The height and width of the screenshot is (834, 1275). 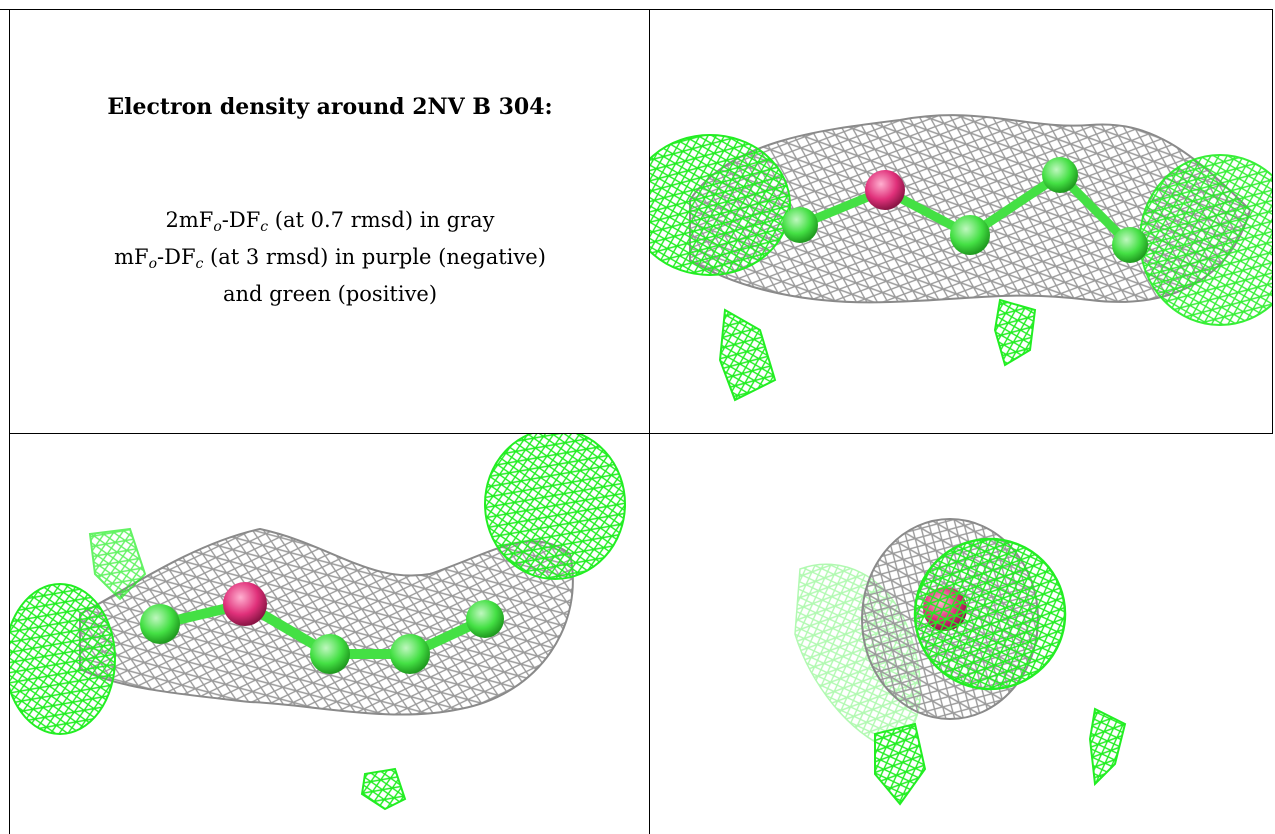 What do you see at coordinates (330, 221) in the screenshot?
I see `legend-line-1: 2mFo-DFc (at 0.7 rmsd) in gray` at bounding box center [330, 221].